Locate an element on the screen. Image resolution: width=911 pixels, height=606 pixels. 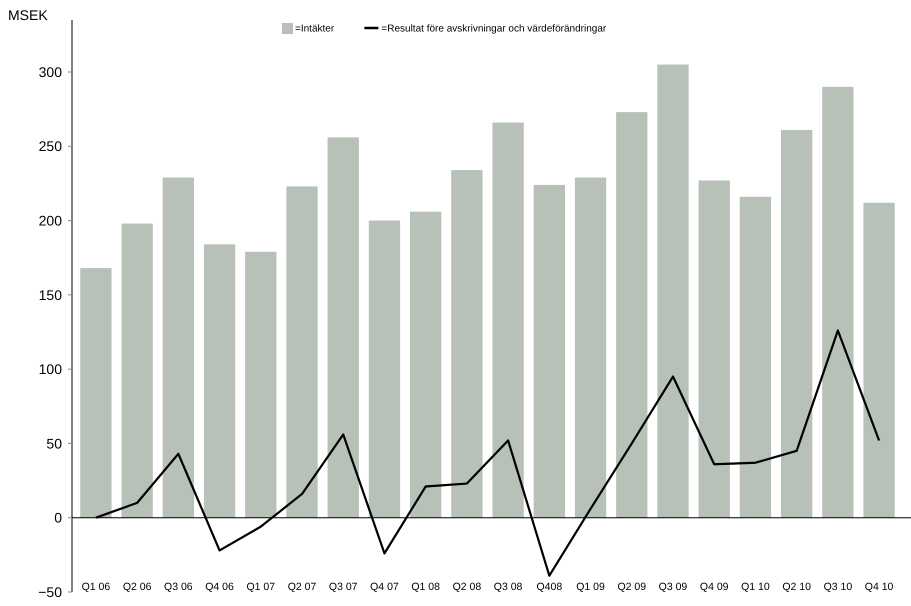
legend-label: =Resultat före avskrivningar och värdeförändringar is located at coordinates (494, 29).